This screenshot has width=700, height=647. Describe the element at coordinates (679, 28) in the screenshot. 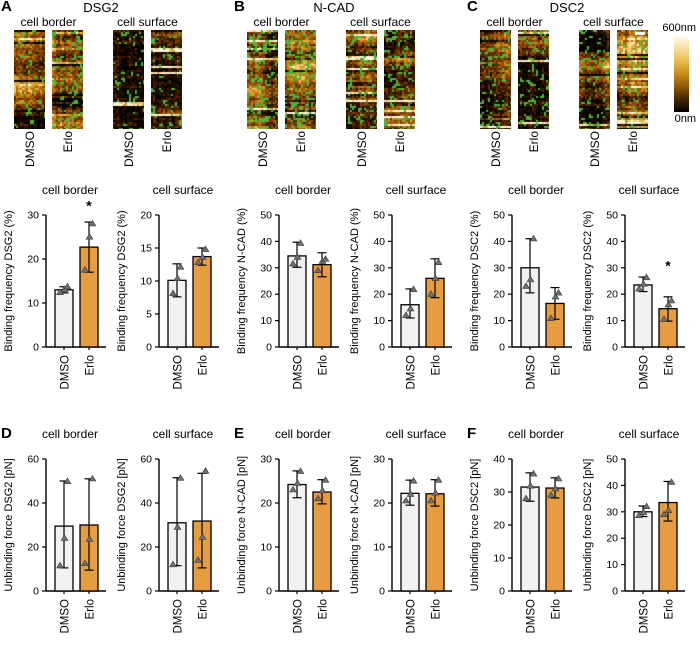

I see `colorbar-top-label: 600nm` at that location.